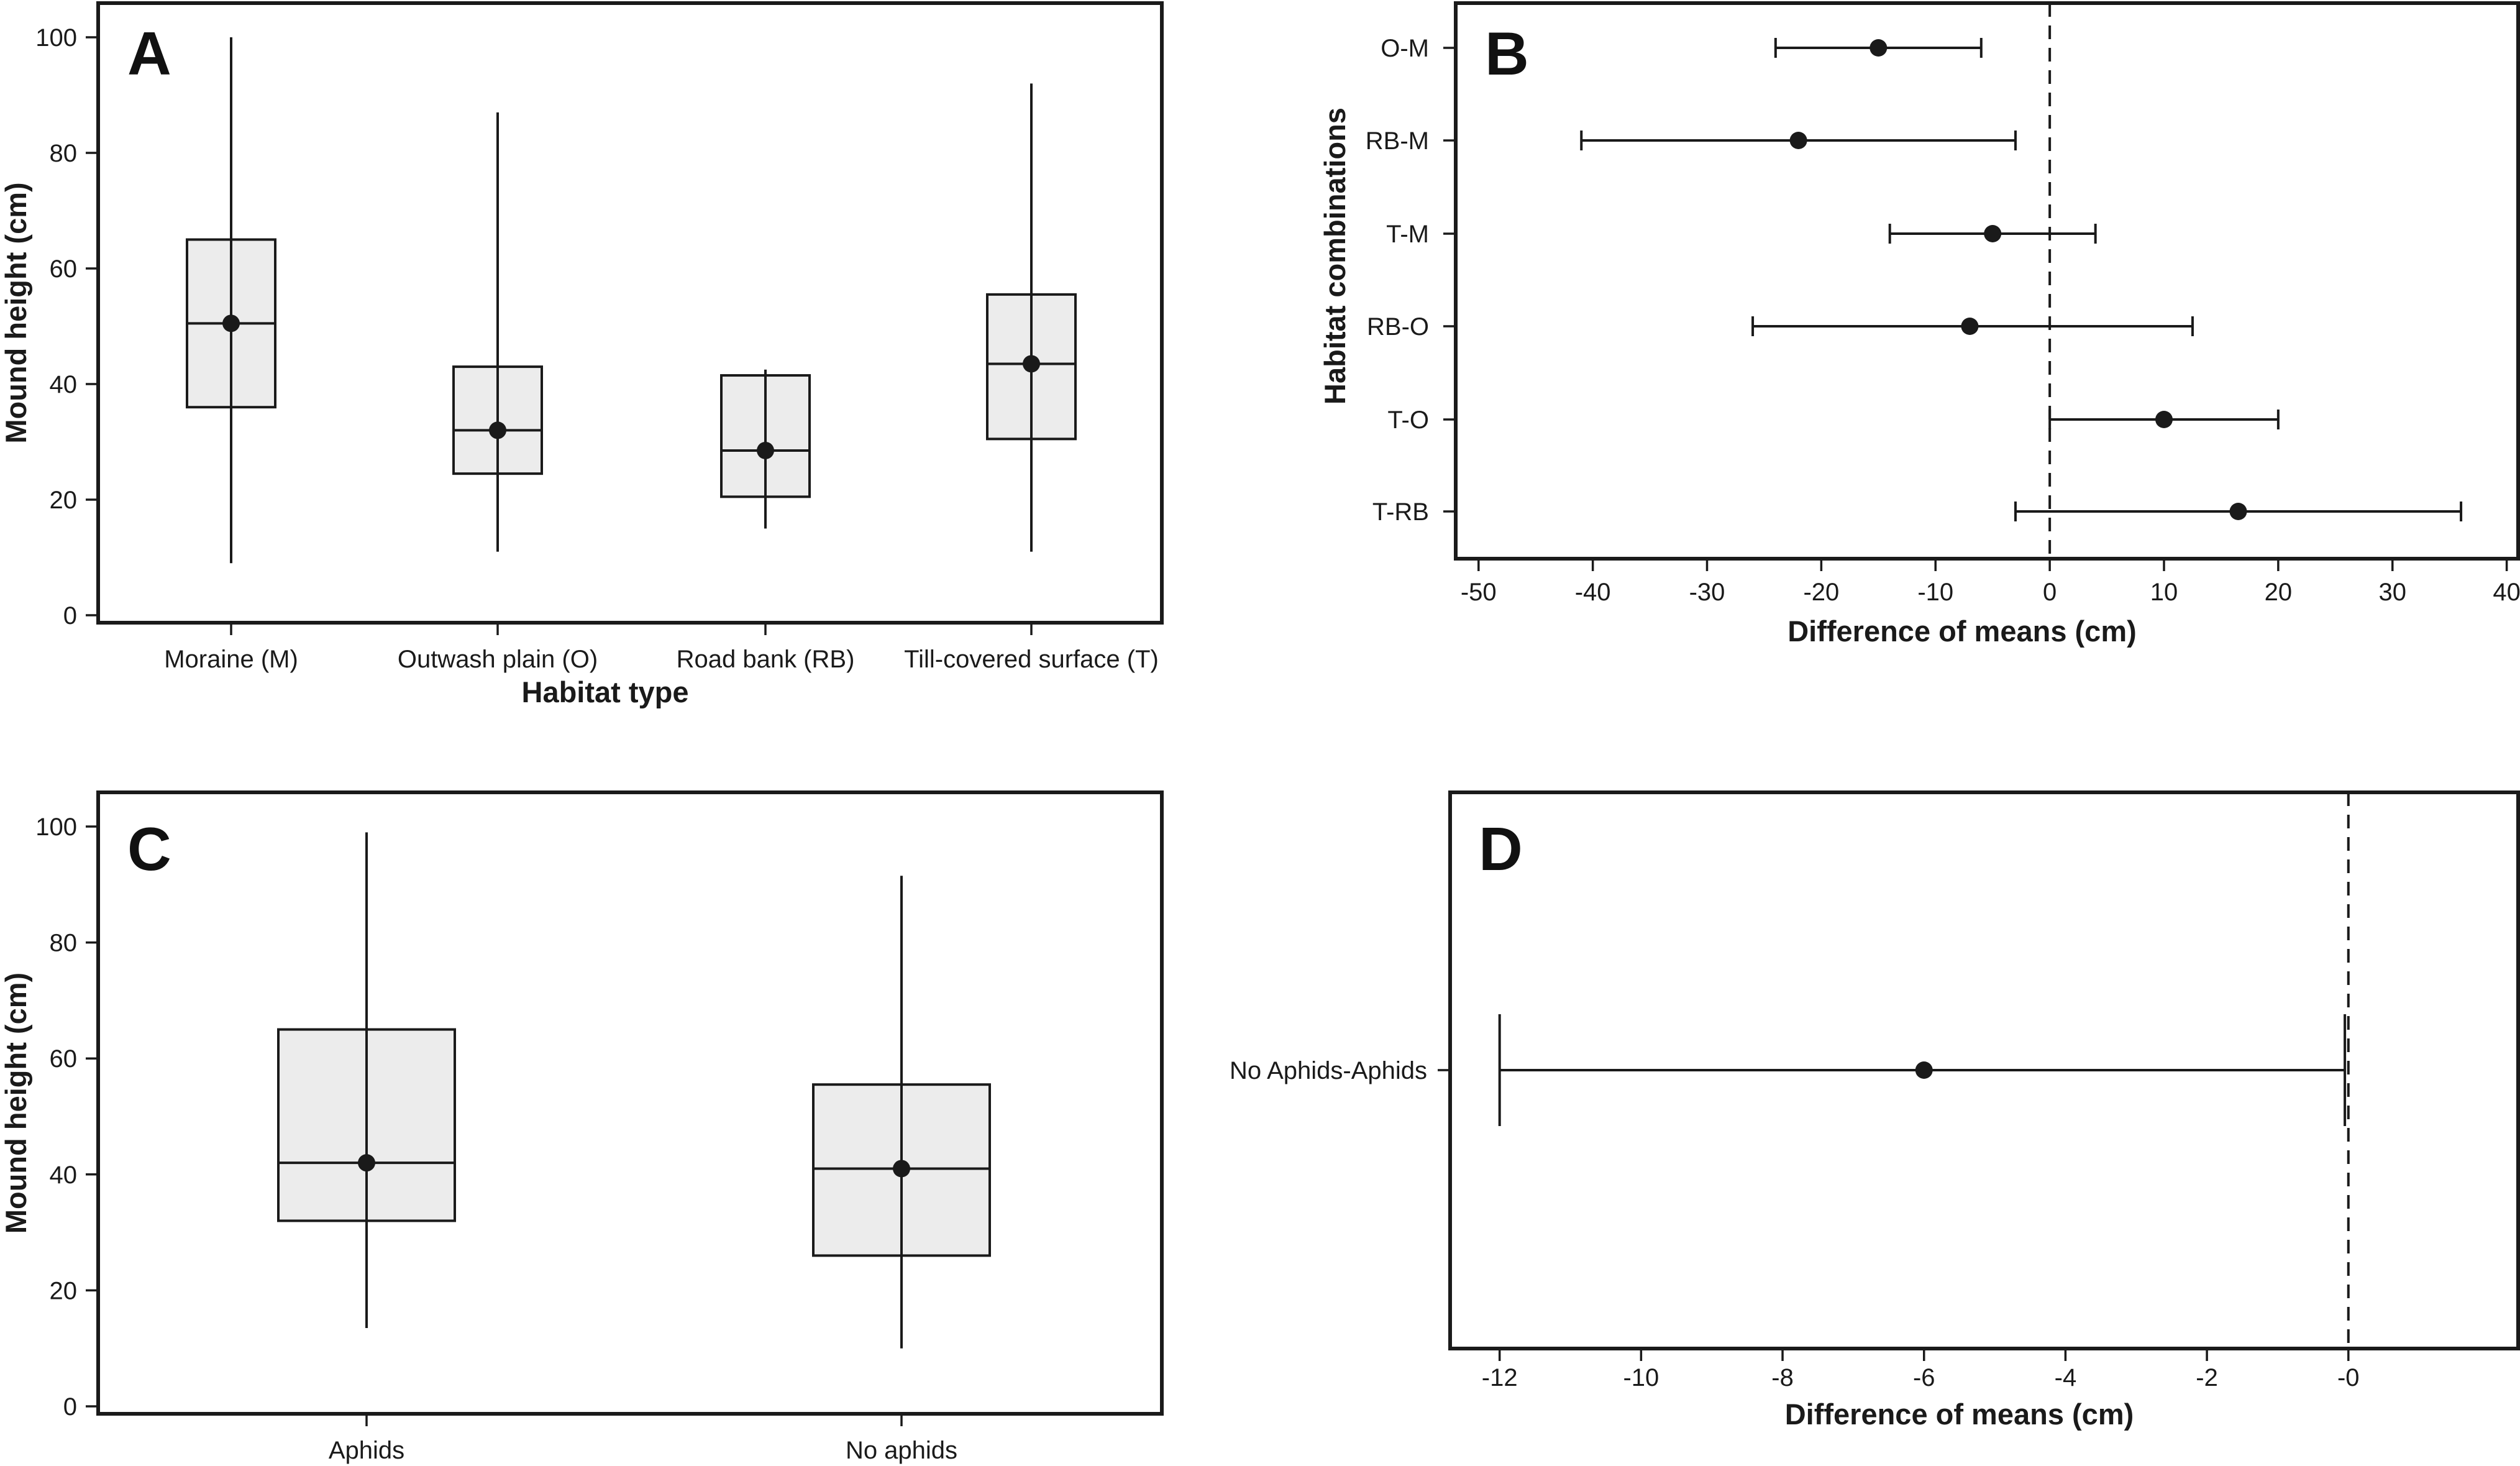 The height and width of the screenshot is (1466, 2520). What do you see at coordinates (149, 849) in the screenshot?
I see `panel-label-c: C` at bounding box center [149, 849].